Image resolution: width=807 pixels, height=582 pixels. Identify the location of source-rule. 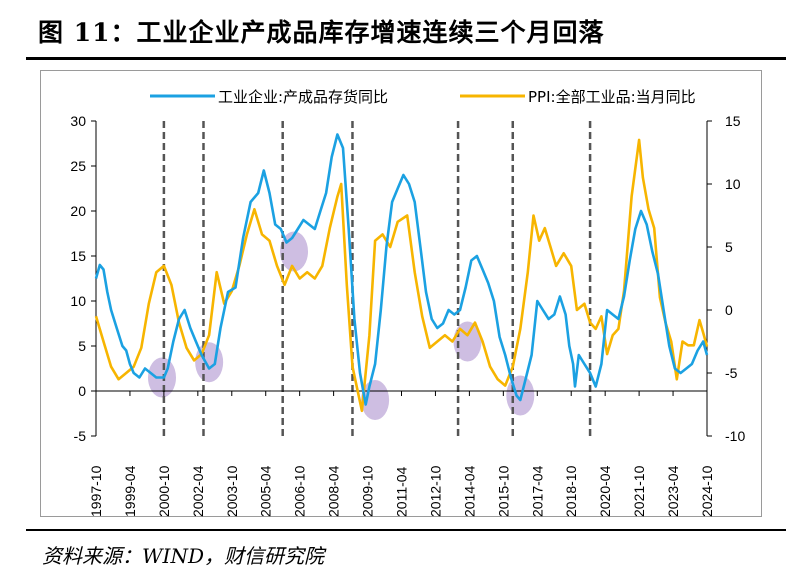
(406, 530).